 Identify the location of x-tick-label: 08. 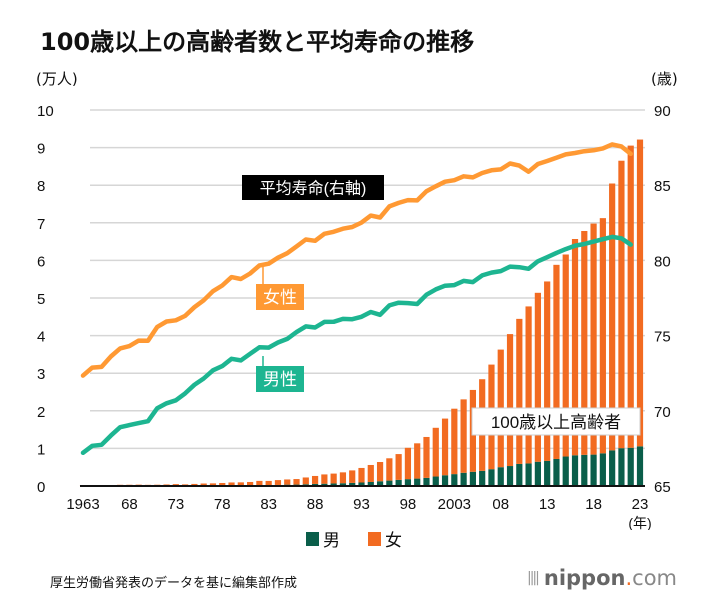
(500, 504).